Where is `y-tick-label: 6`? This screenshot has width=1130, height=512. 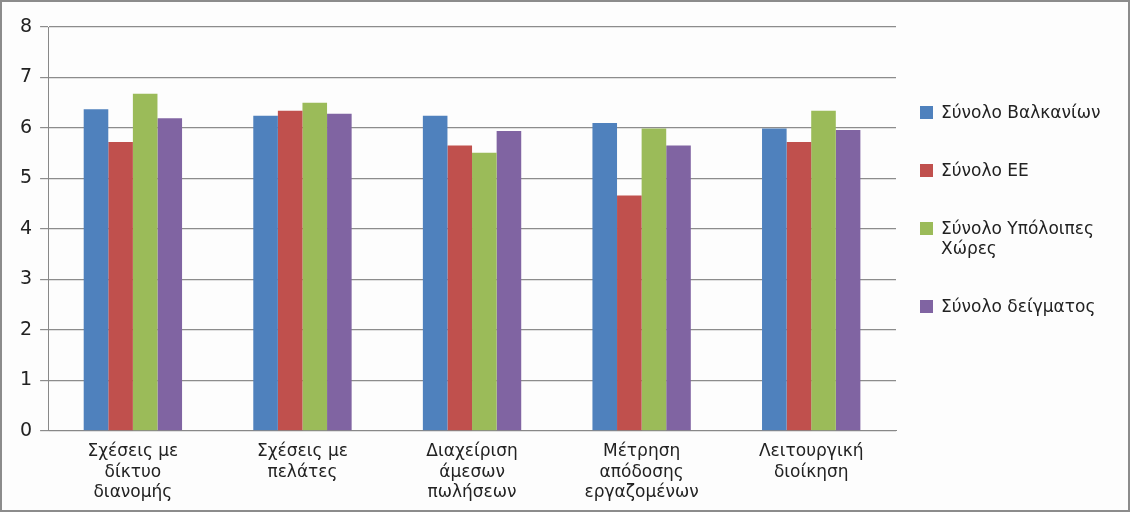
y-tick-label: 6 is located at coordinates (26, 125).